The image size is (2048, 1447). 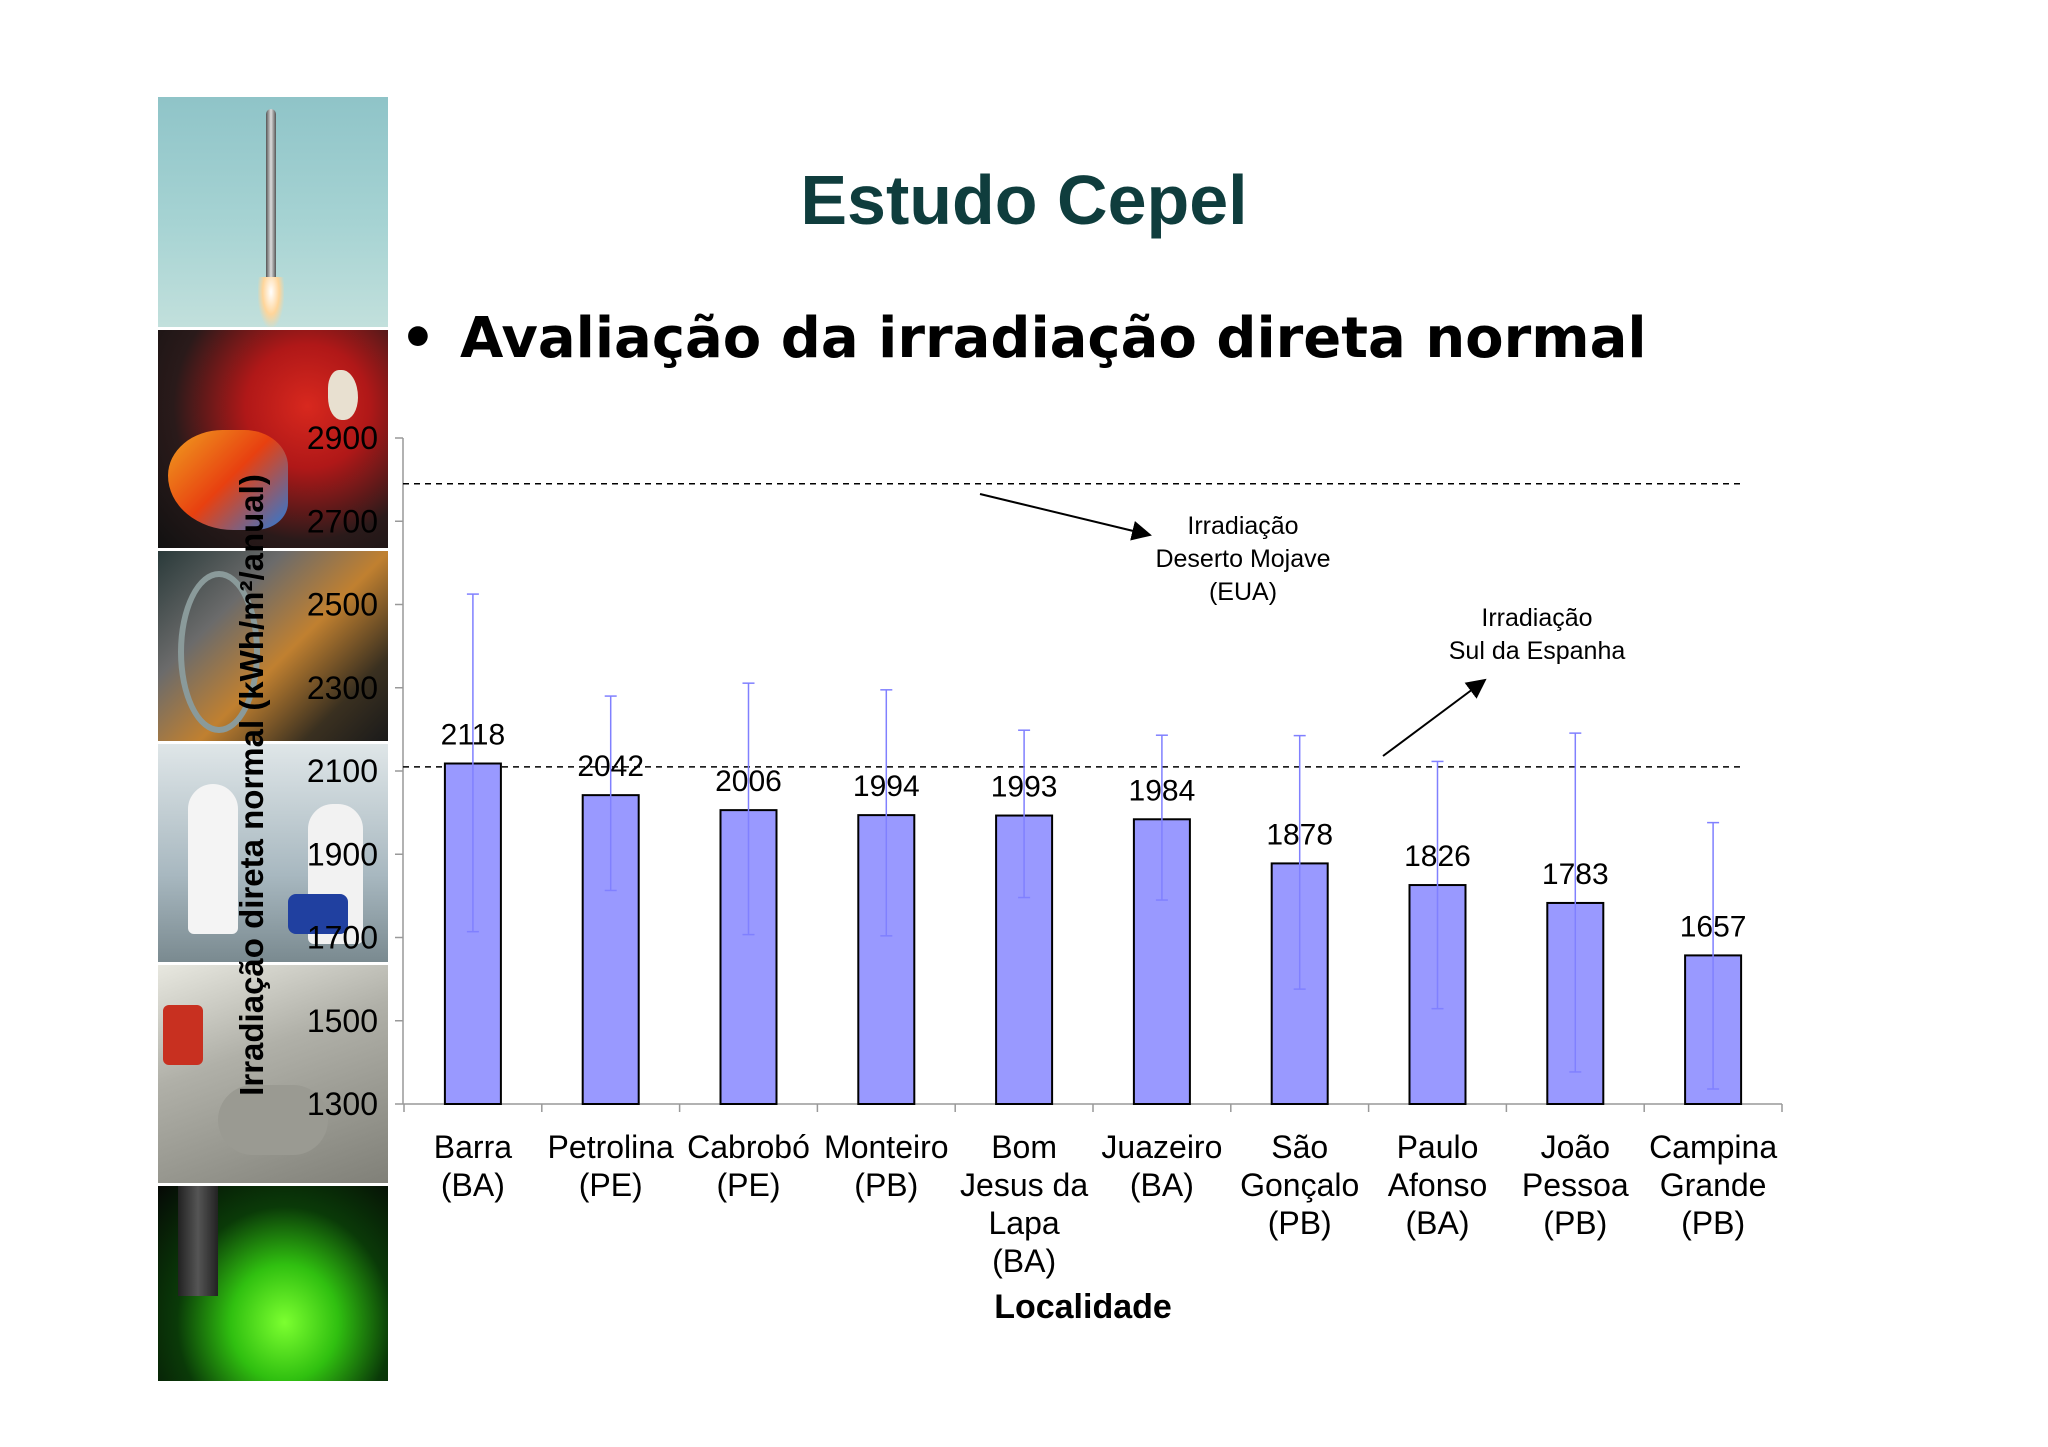 What do you see at coordinates (273, 212) in the screenshot?
I see `rocket-launch-photo` at bounding box center [273, 212].